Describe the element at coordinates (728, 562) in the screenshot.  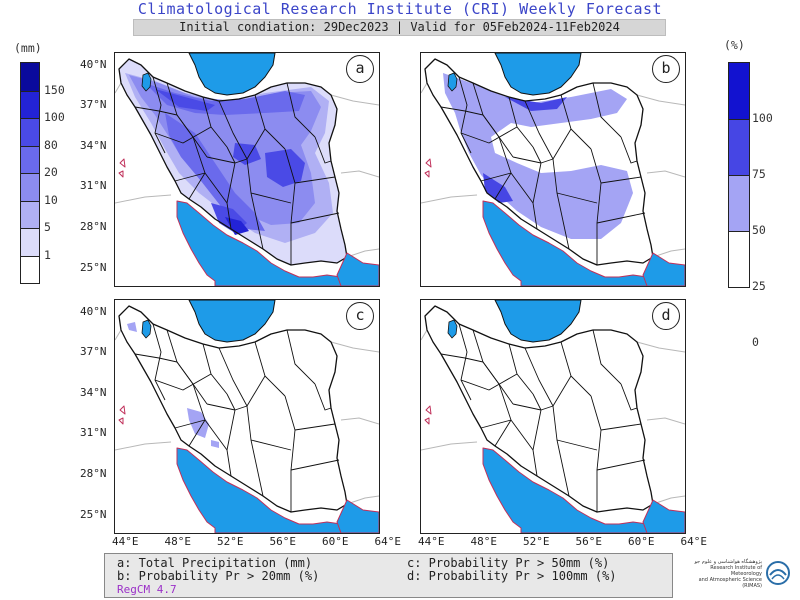
I see `logo-text-fa: پژوهشگاه هواشناسی و علوم جو` at that location.